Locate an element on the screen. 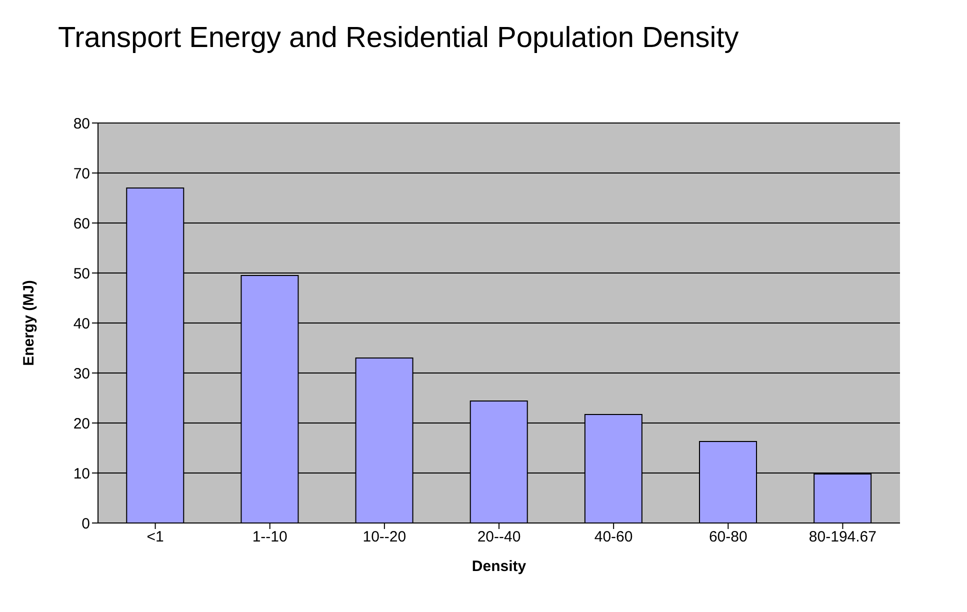 The image size is (967, 612). y-axis-title: Energy (MJ) is located at coordinates (29, 323).